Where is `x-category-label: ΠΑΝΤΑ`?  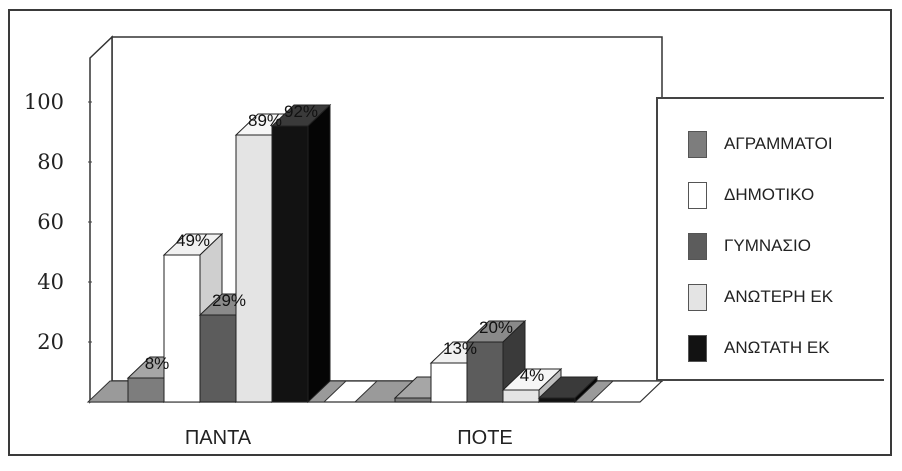
x-category-label: ΠΑΝΤΑ is located at coordinates (218, 438).